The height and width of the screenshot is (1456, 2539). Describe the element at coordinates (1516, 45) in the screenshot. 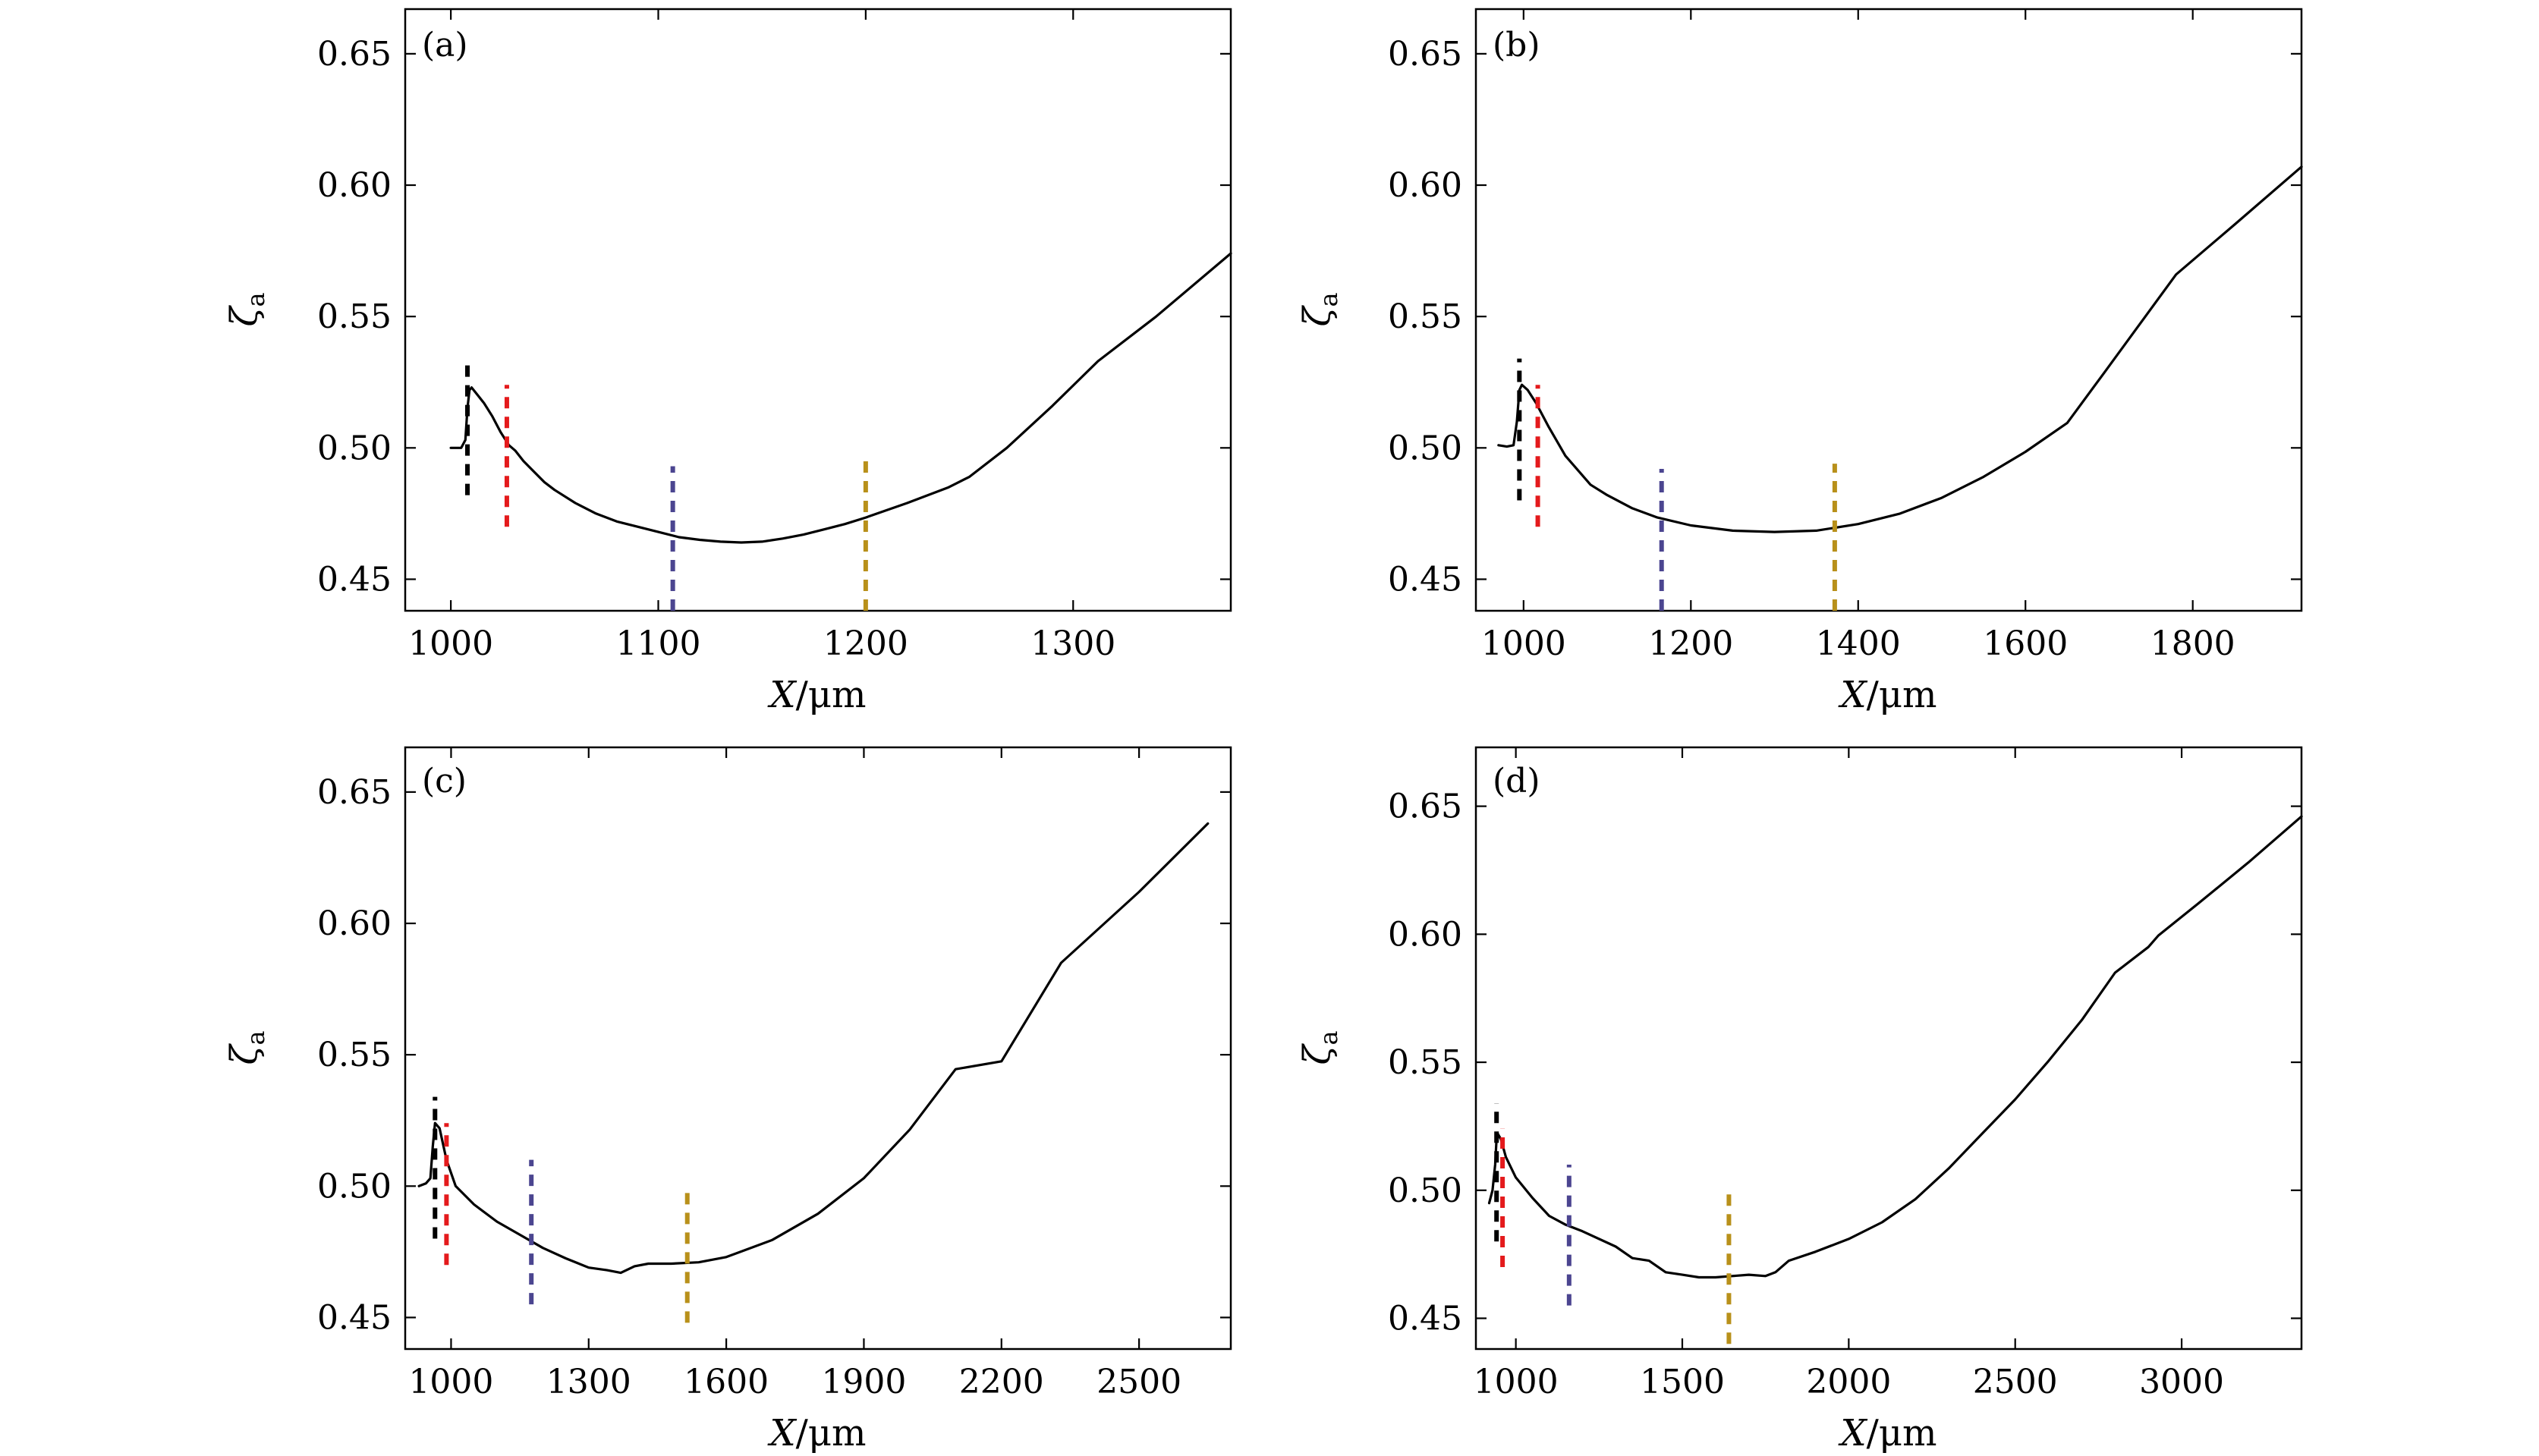

I see `panel-label: (b)` at that location.